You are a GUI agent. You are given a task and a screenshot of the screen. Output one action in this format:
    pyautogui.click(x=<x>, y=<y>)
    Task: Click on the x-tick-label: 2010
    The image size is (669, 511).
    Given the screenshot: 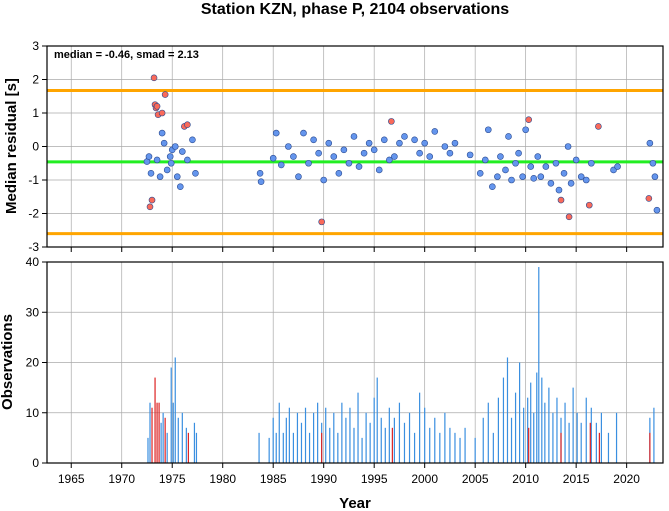 What is the action you would take?
    pyautogui.click(x=525, y=479)
    